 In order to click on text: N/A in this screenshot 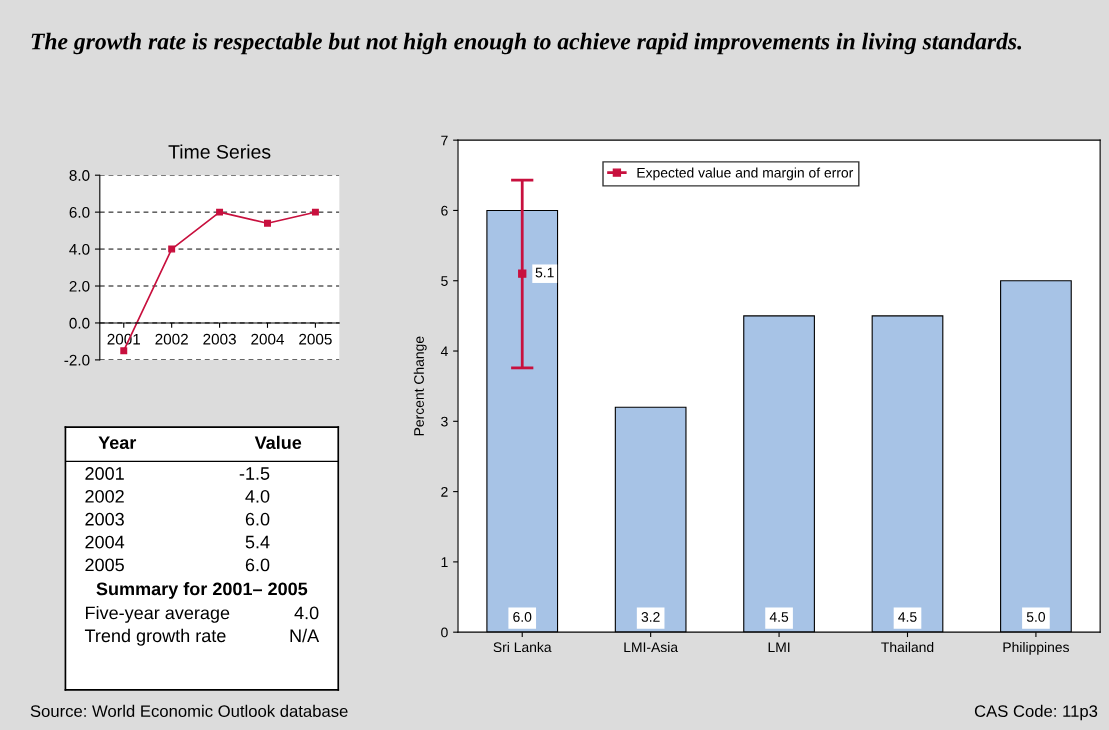, I will do `click(305, 635)`.